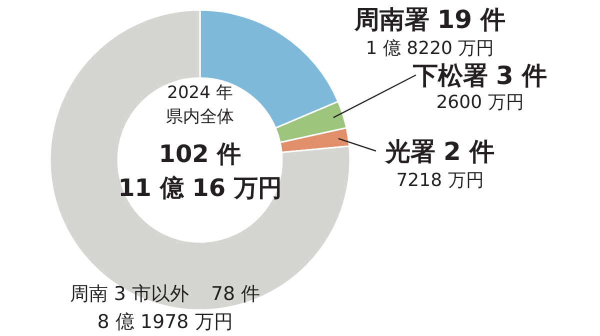 This screenshot has height=336, width=600. I want to click on slice-label: 下松署, so click(450, 75).